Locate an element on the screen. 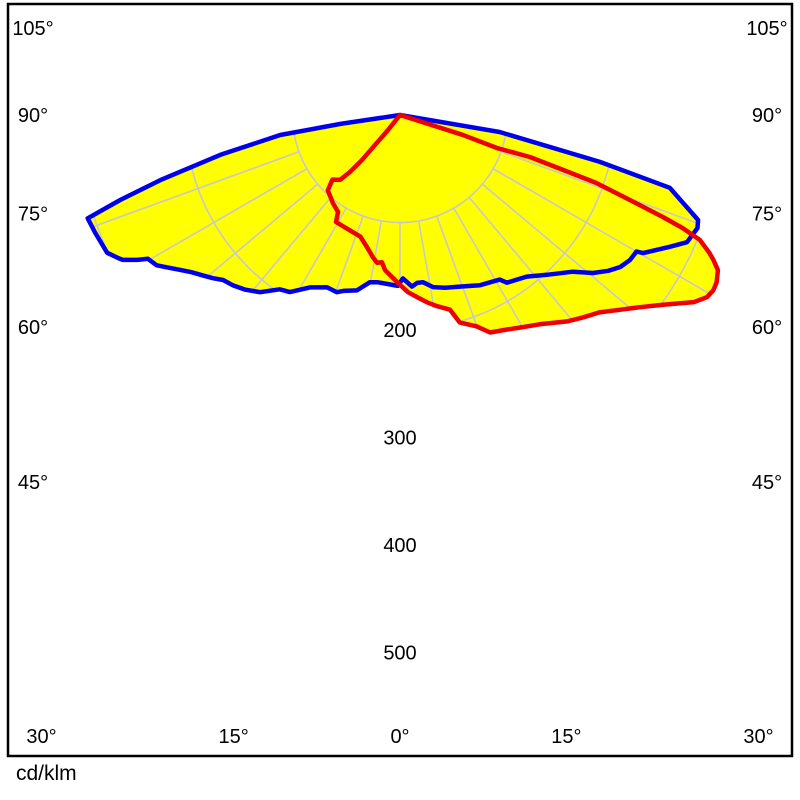 Image resolution: width=800 pixels, height=800 pixels. radial-label: 400 is located at coordinates (399, 546).